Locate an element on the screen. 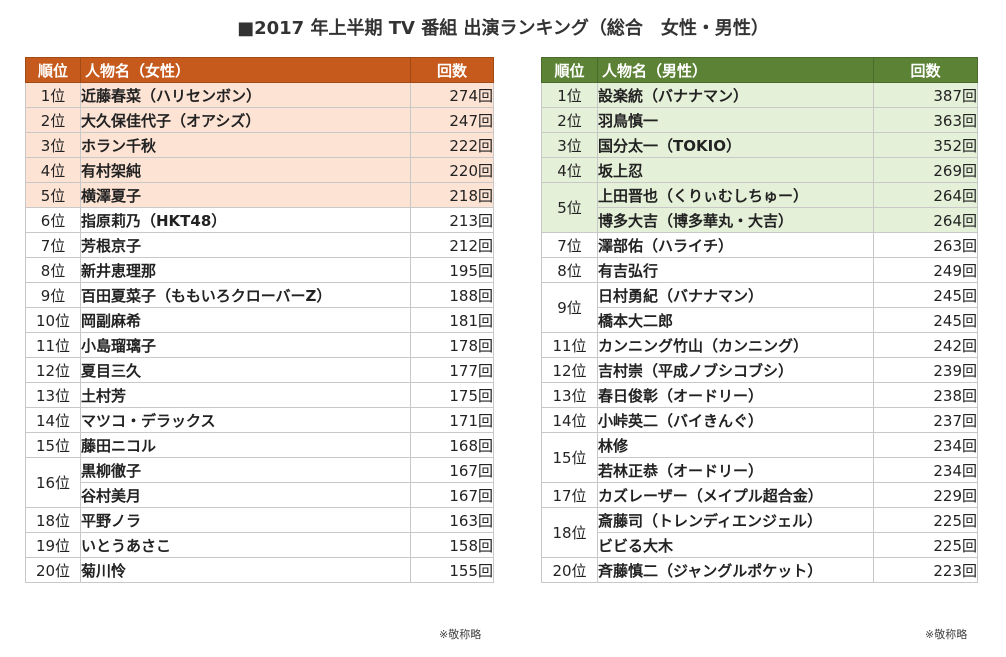 This screenshot has width=1006, height=657. name-cell: 菊川怜 is located at coordinates (245, 570).